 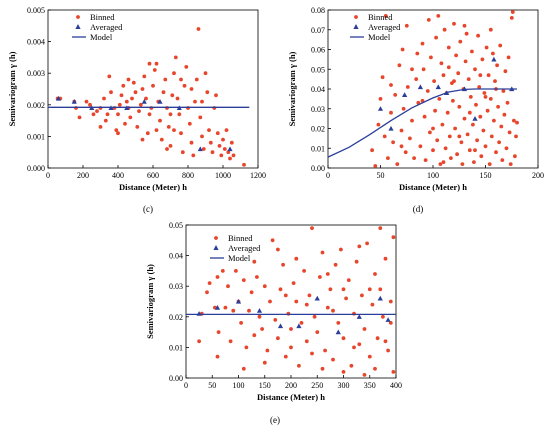 I want to click on legend-binned-marker, so click(x=356, y=17).